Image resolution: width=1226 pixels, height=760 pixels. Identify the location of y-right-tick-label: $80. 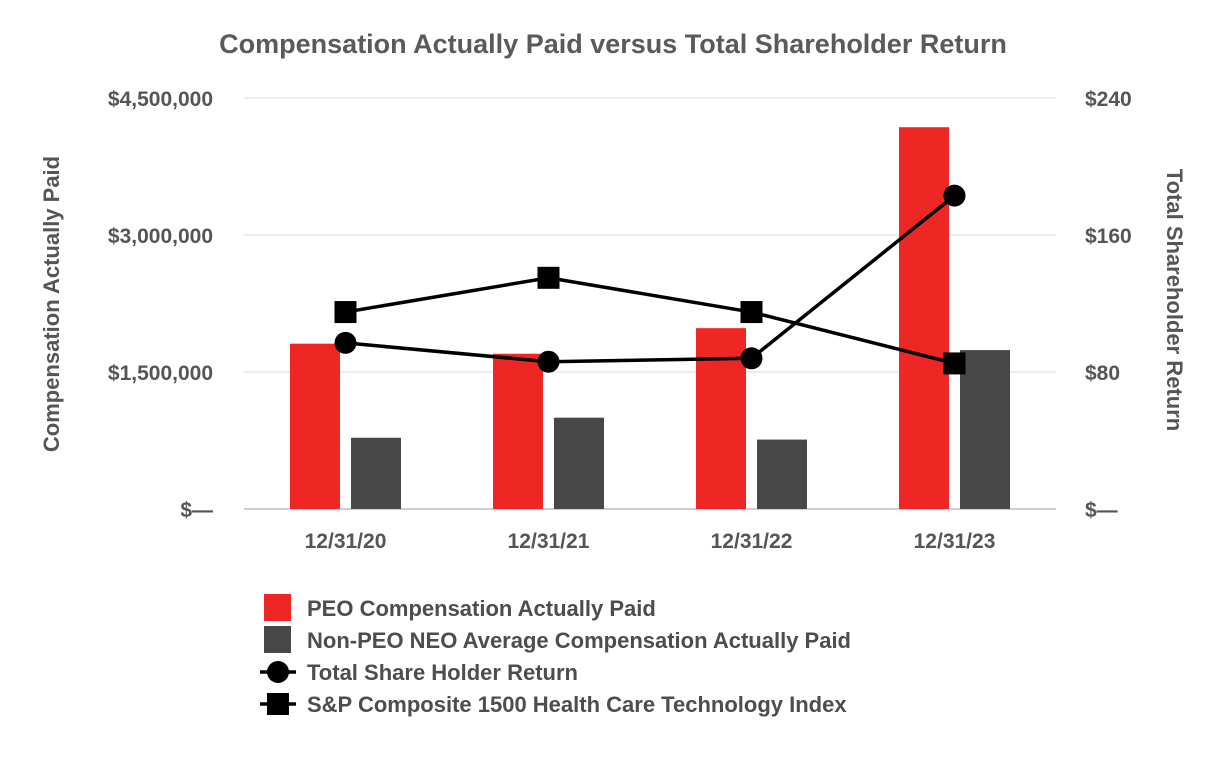
(1102, 373).